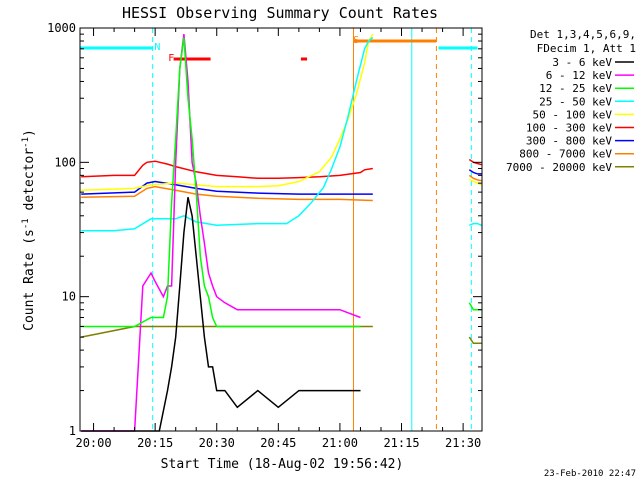 The image size is (640, 480). Describe the element at coordinates (575, 101) in the screenshot. I see `legend-label: 25 - 50 keV` at that location.